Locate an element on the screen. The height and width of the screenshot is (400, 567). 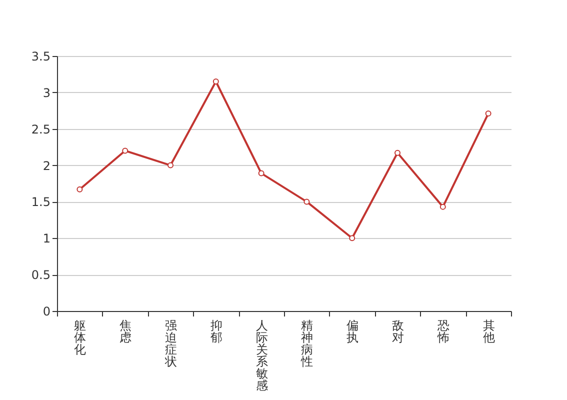
x-tick-label: 恐怖 is located at coordinates (443, 331).